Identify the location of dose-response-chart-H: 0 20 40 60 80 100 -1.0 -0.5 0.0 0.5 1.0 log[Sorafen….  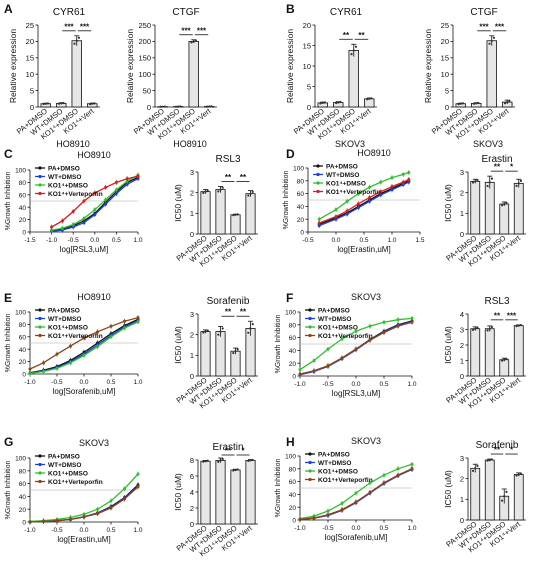
(346, 489).